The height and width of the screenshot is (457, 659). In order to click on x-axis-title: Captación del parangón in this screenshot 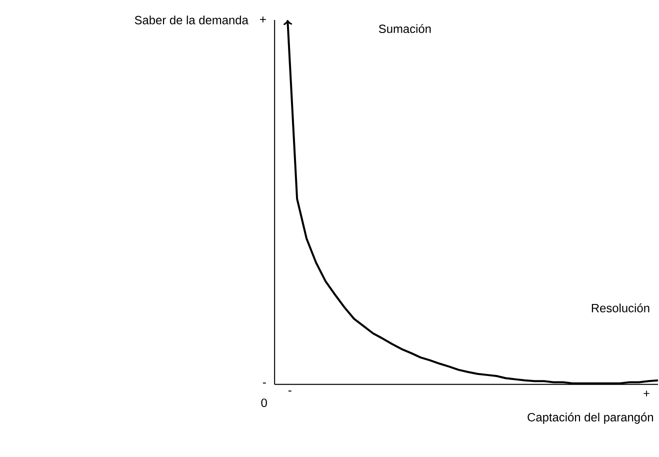, I will do `click(591, 418)`.